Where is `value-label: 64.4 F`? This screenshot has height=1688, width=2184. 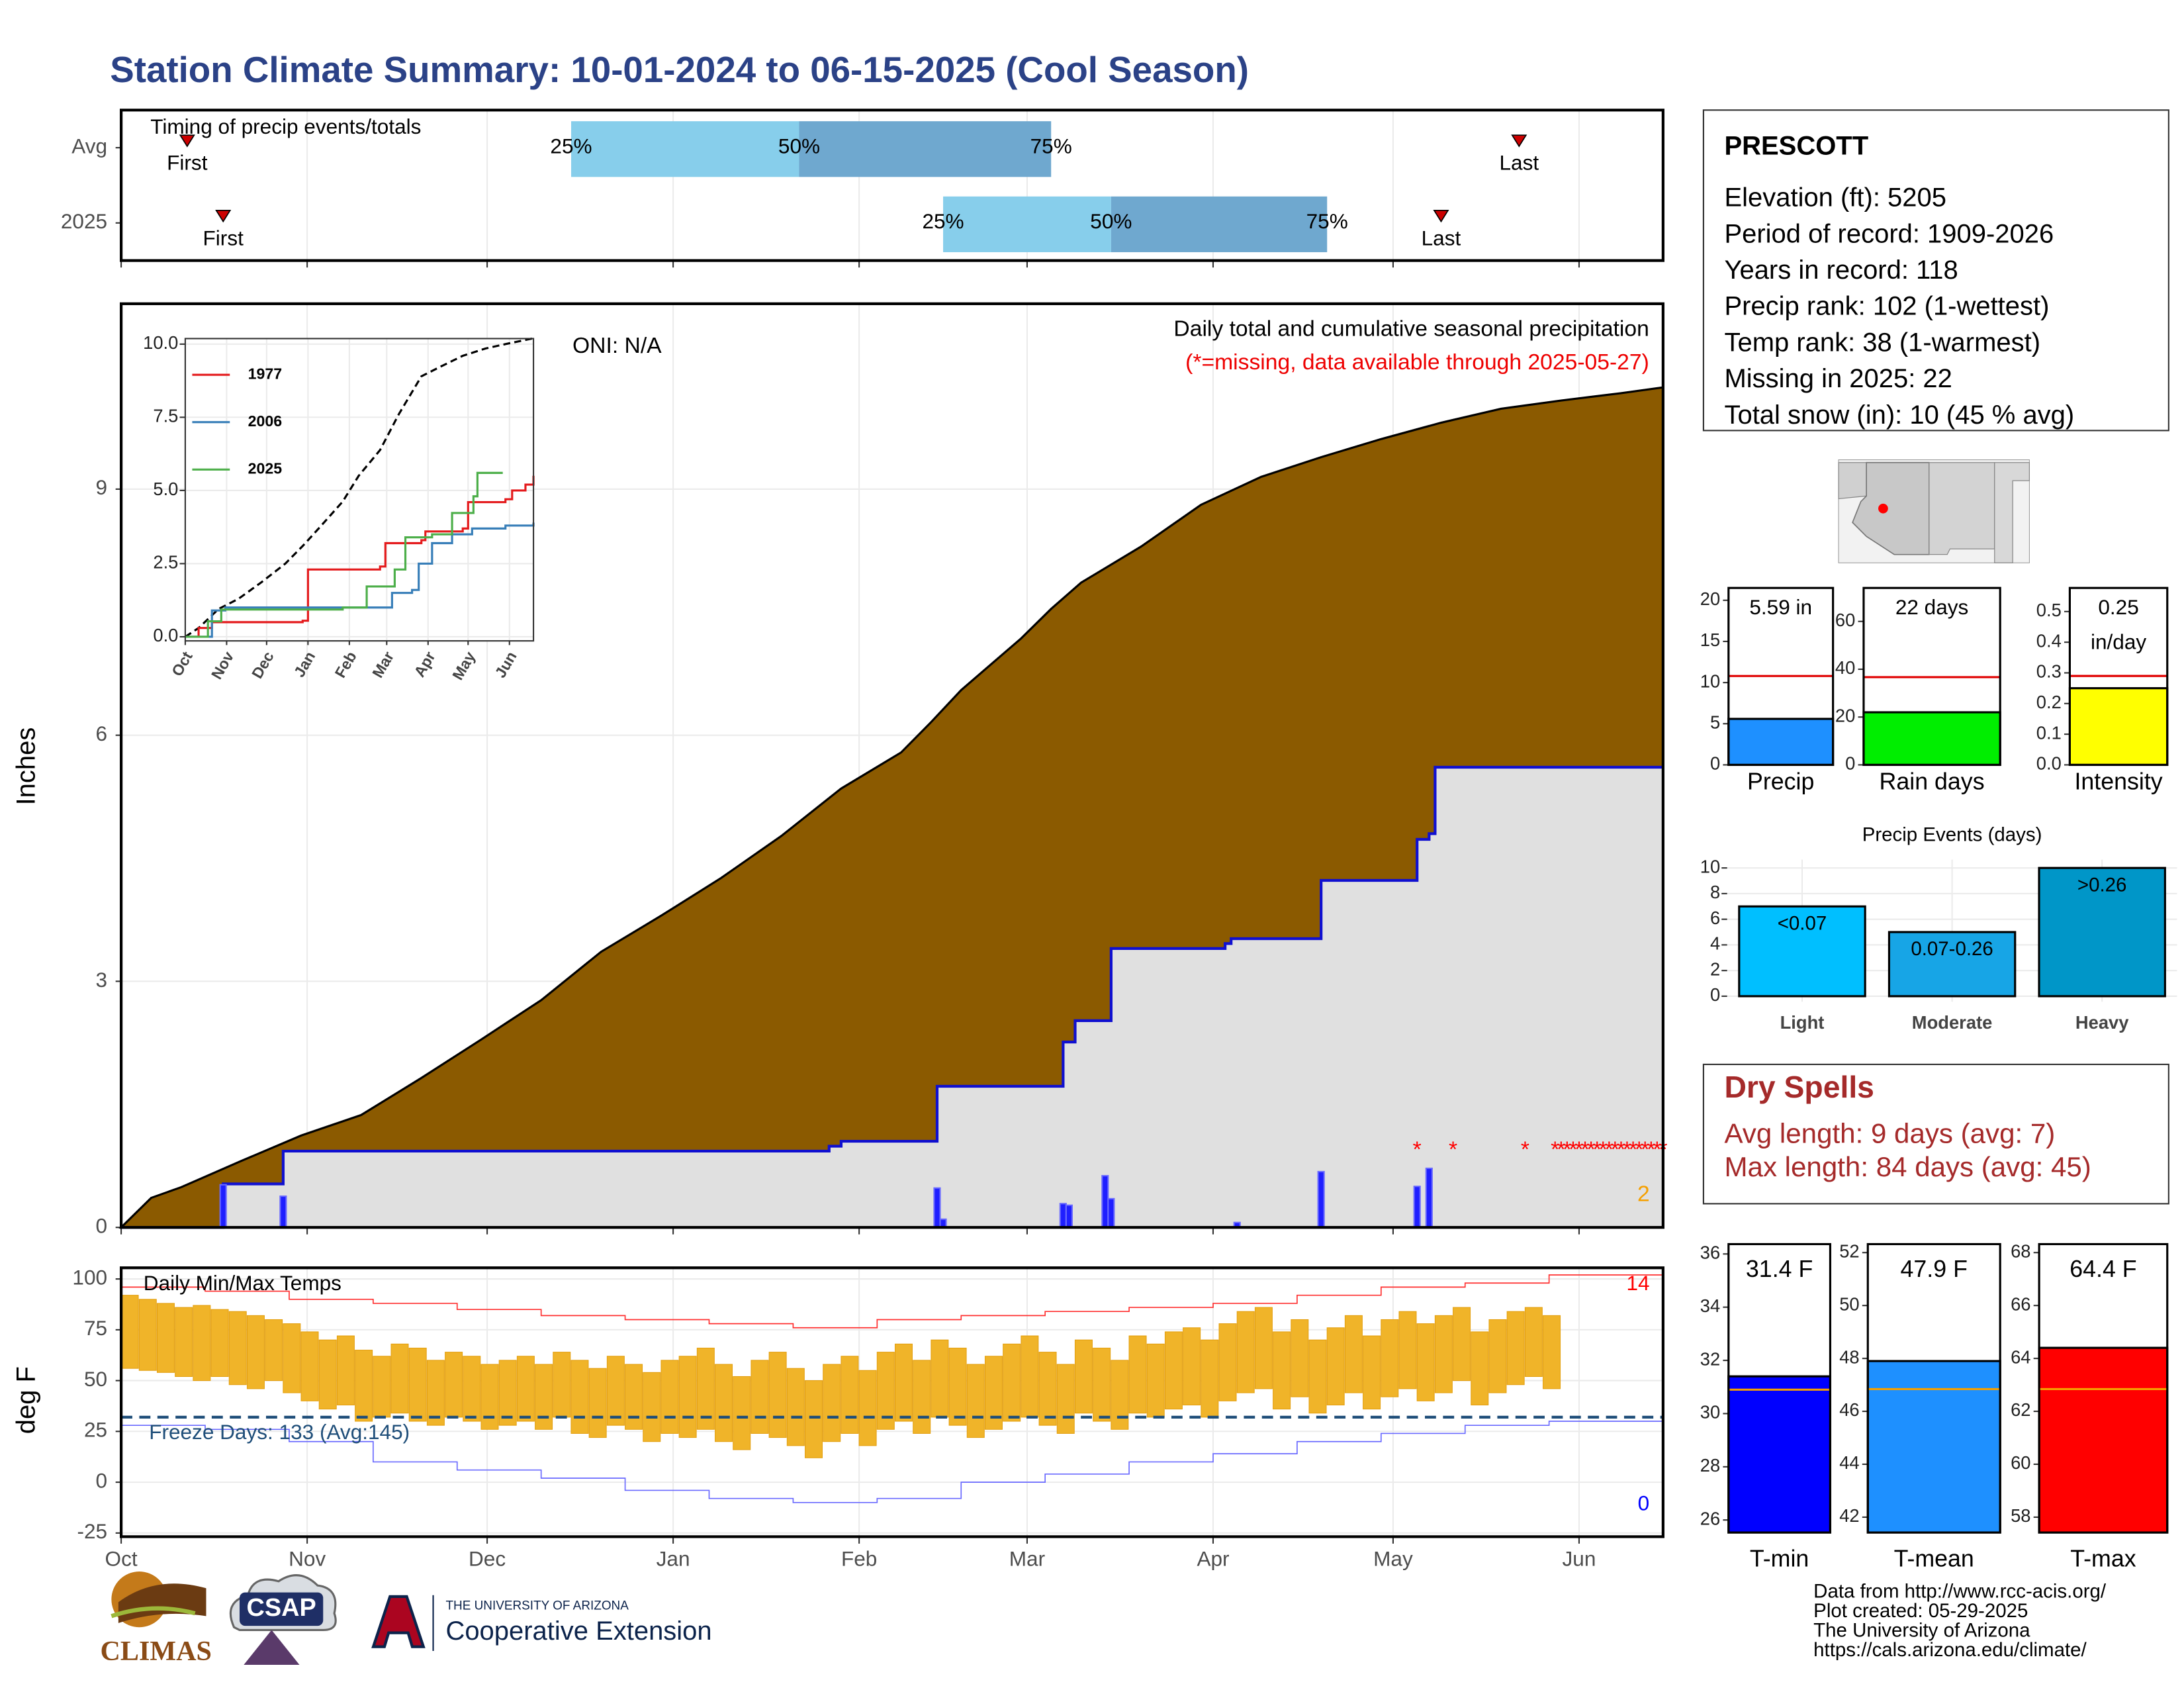 value-label: 64.4 F is located at coordinates (2103, 1269).